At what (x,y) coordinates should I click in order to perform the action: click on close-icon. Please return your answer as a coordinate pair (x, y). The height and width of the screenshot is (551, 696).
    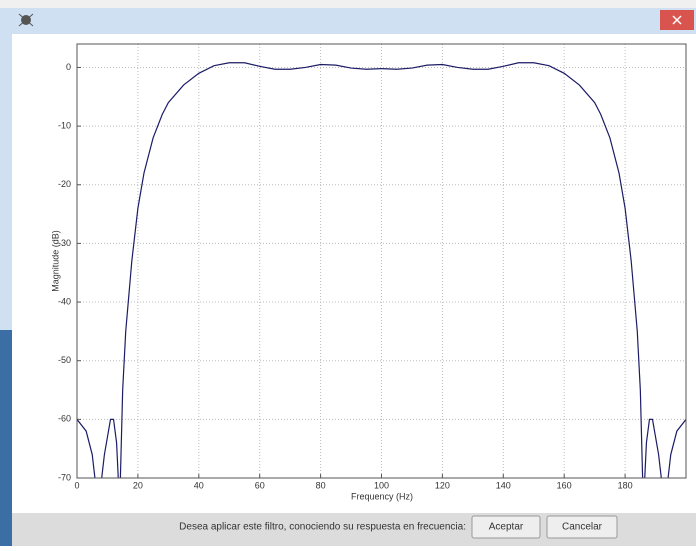
    Looking at the image, I should click on (677, 20).